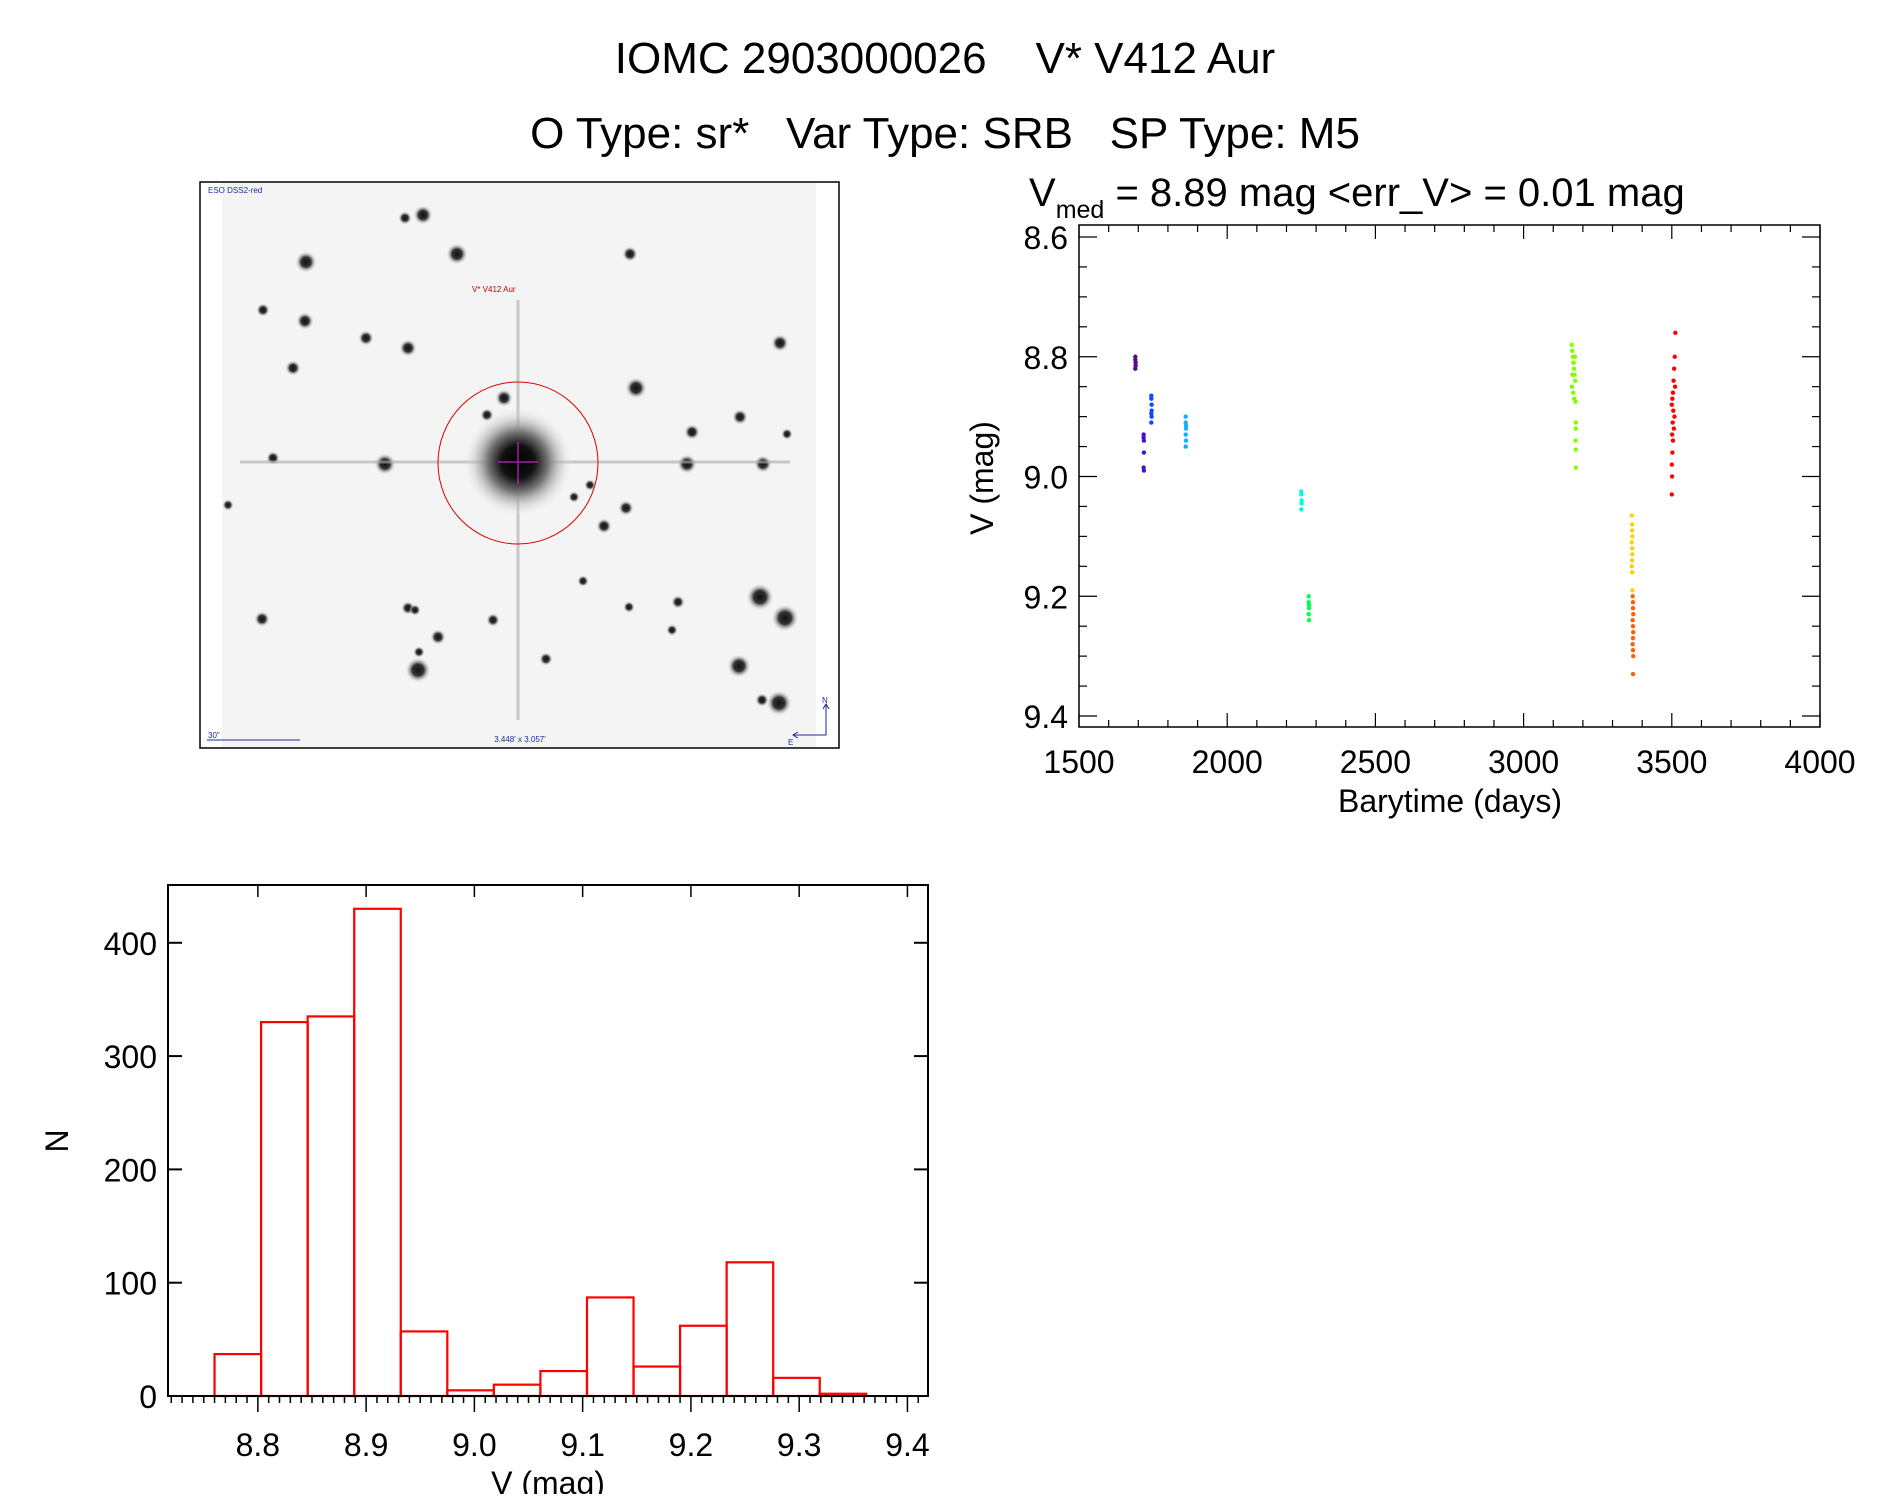 The image size is (1889, 1499). I want to click on y-tick-label: 300, so click(130, 1057).